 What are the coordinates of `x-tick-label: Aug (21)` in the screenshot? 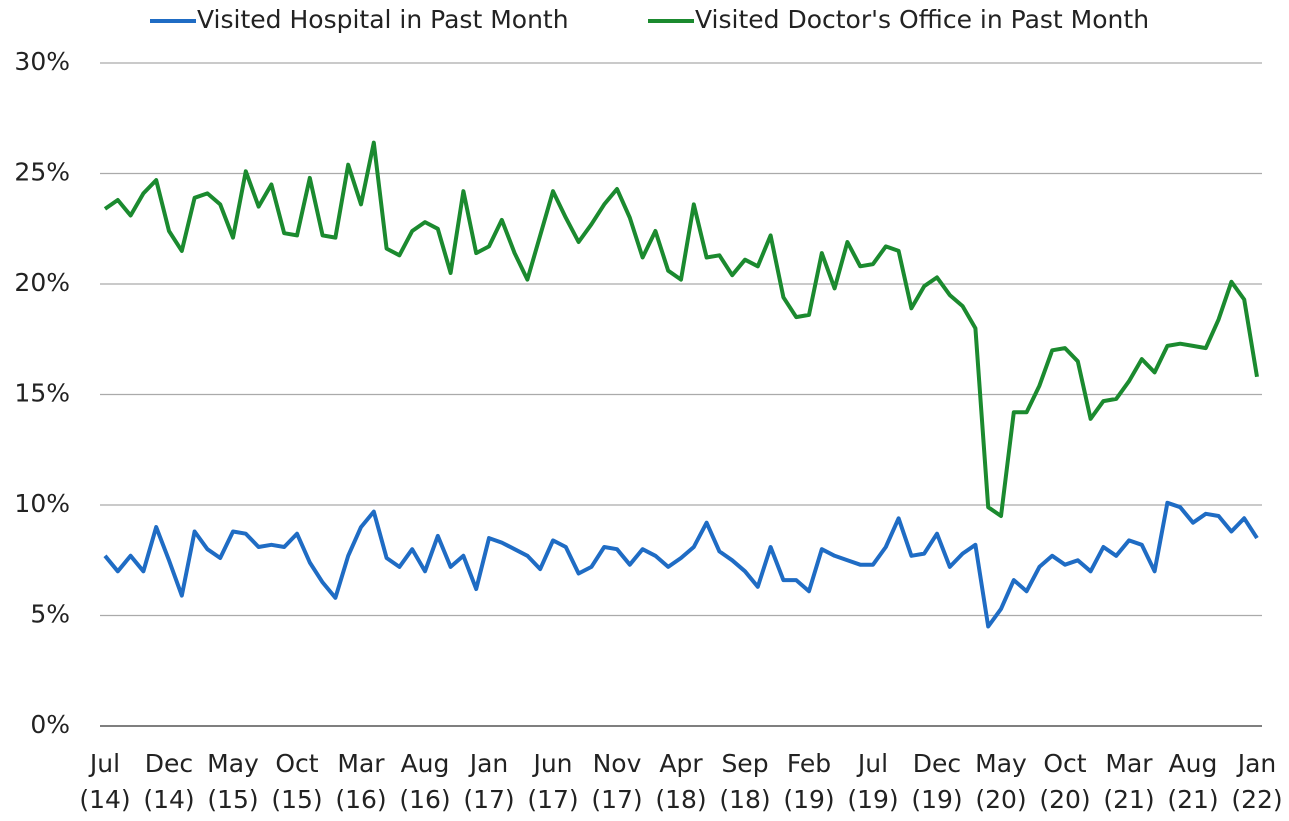 It's located at (1192, 781).